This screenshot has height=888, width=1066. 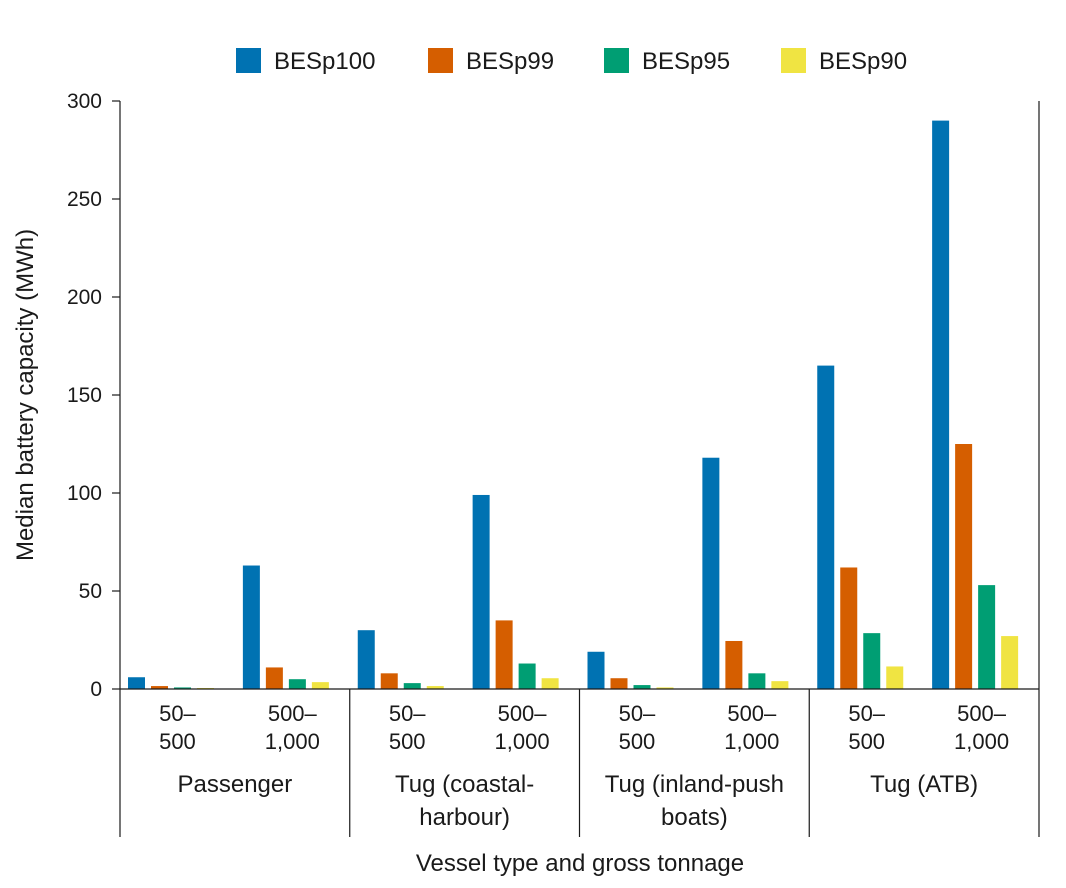 I want to click on y-tick-label: 50, so click(x=90, y=591).